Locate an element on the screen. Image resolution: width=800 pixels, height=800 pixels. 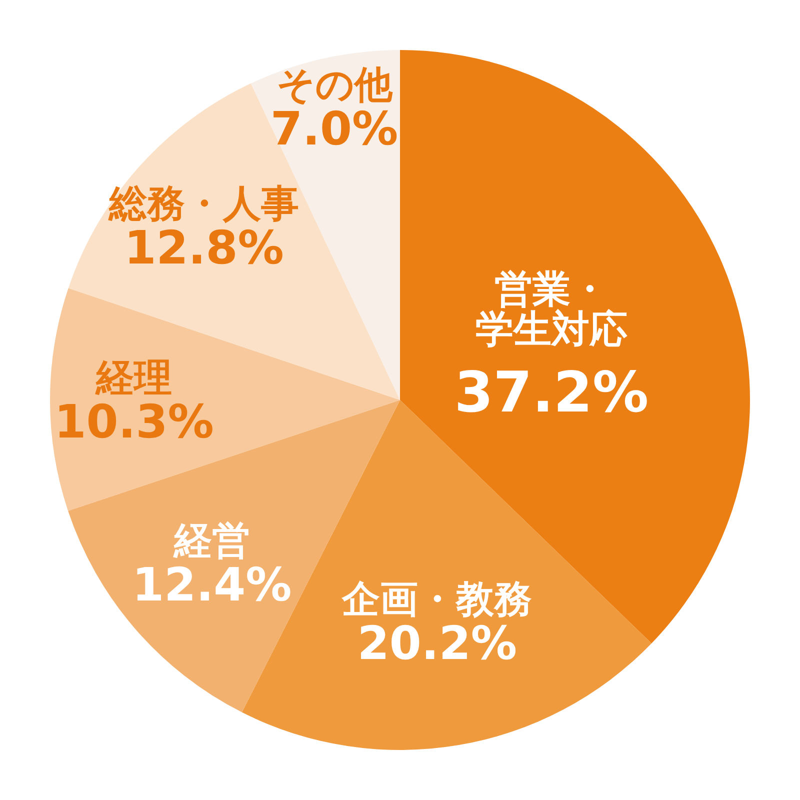
slice-label: 経営 is located at coordinates (211, 540).